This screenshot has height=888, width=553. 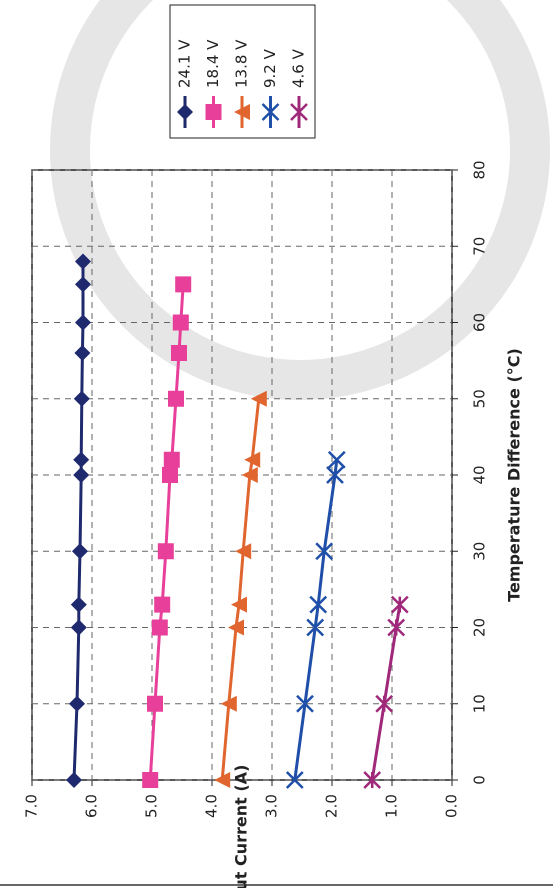 What do you see at coordinates (480, 474) in the screenshot?
I see `x-tick-label: 40` at bounding box center [480, 474].